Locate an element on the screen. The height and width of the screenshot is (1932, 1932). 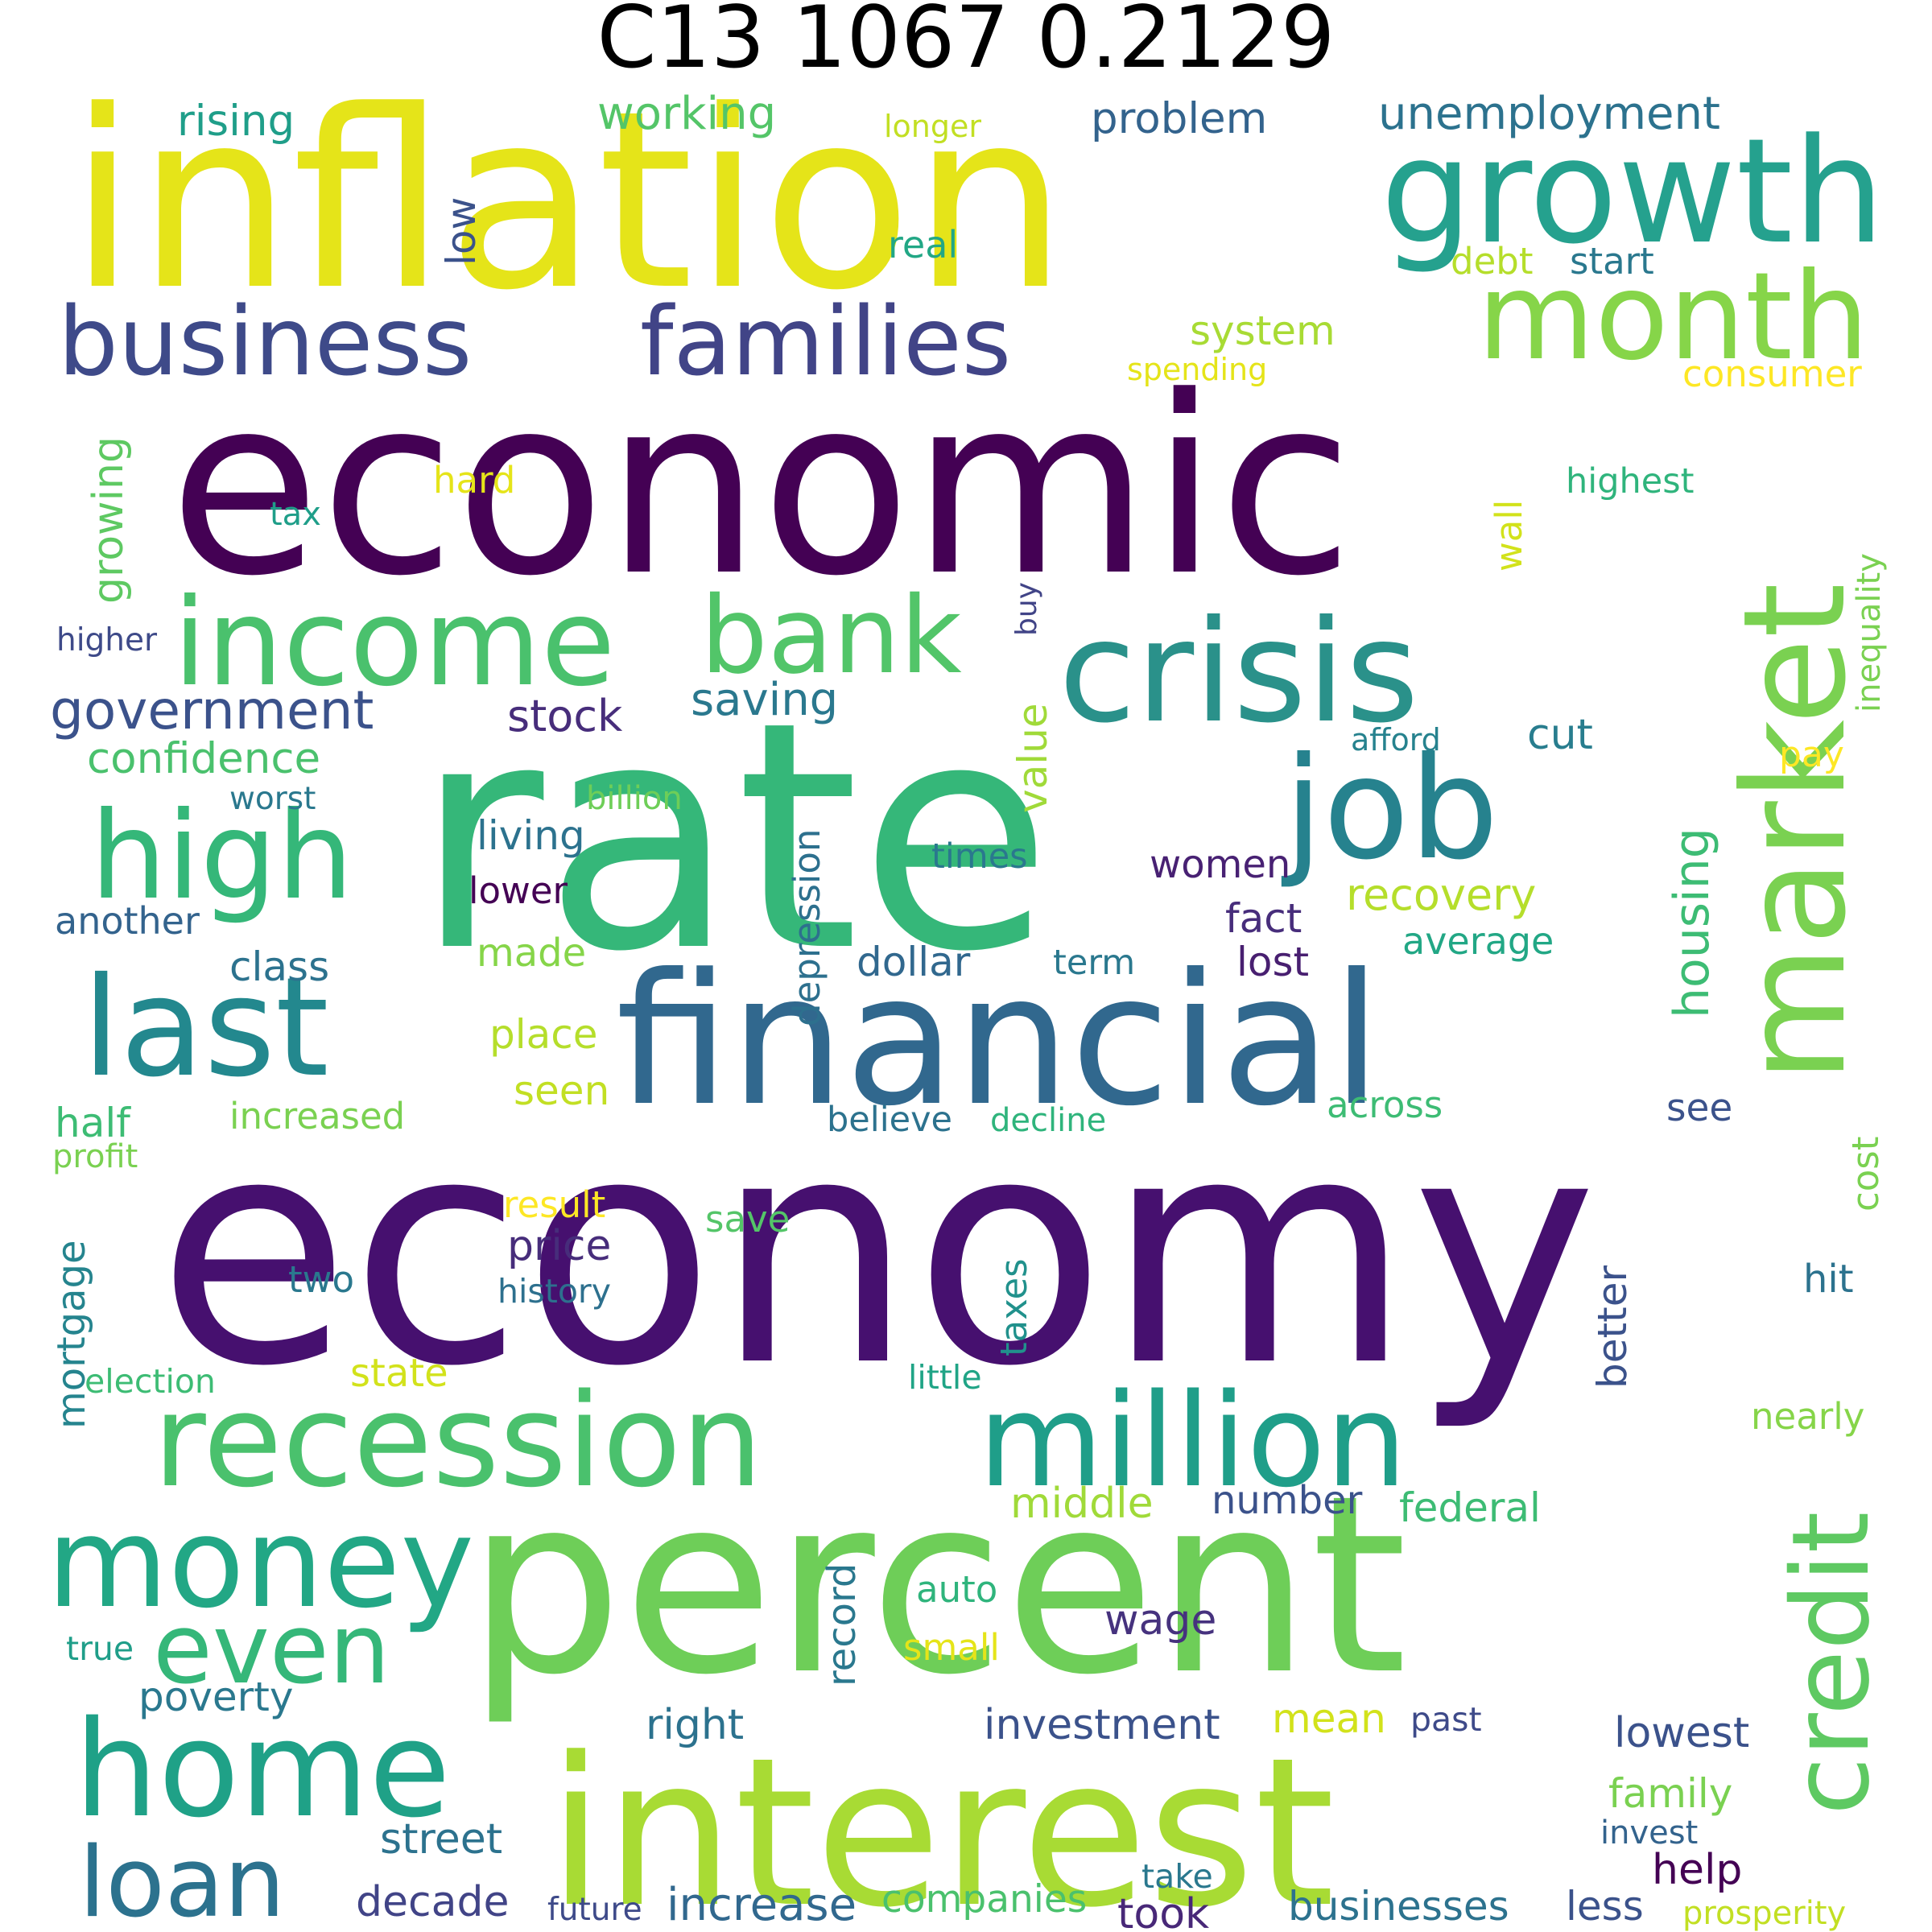
word-interest: interest is located at coordinates (941, 1823).